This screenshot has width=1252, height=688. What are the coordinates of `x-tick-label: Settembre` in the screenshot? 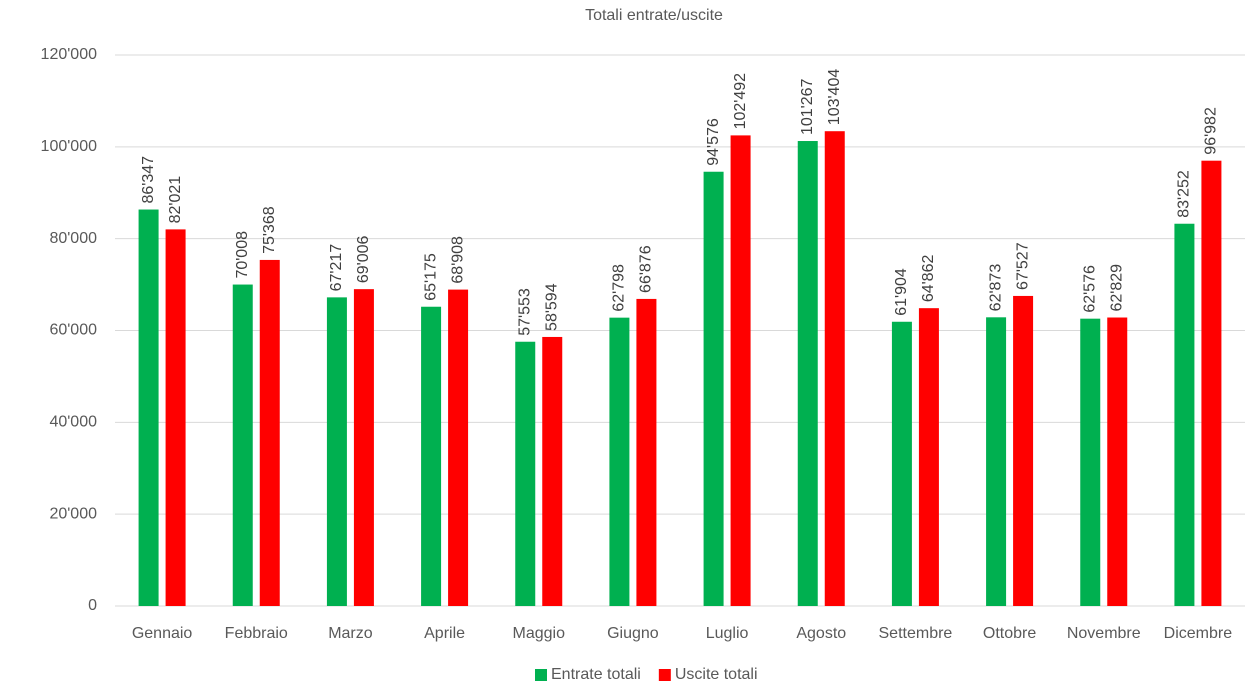 It's located at (916, 633).